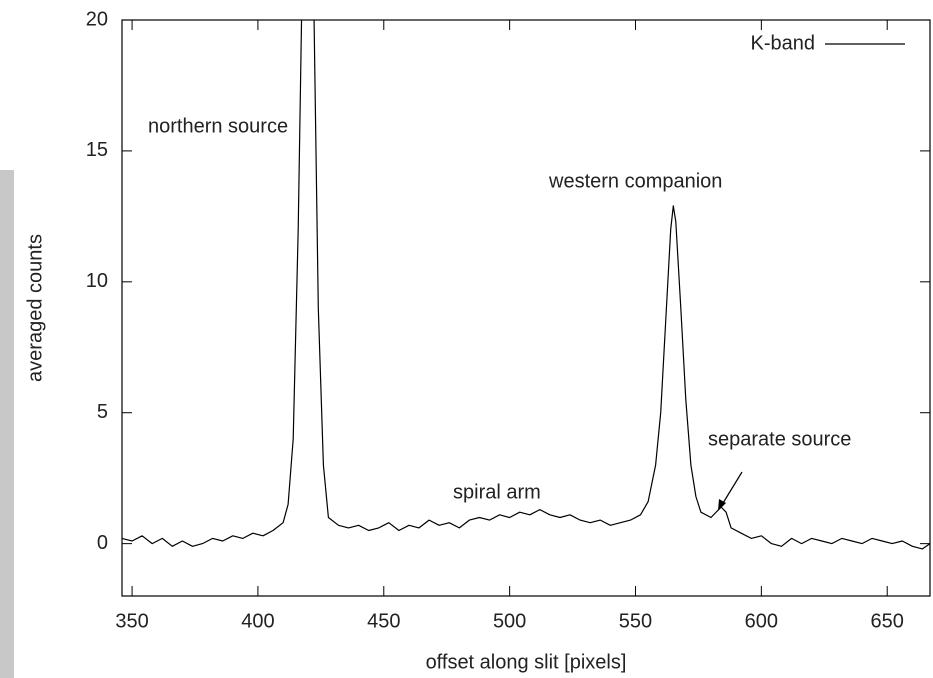  Describe the element at coordinates (635, 181) in the screenshot. I see `annotation: western companion` at that location.